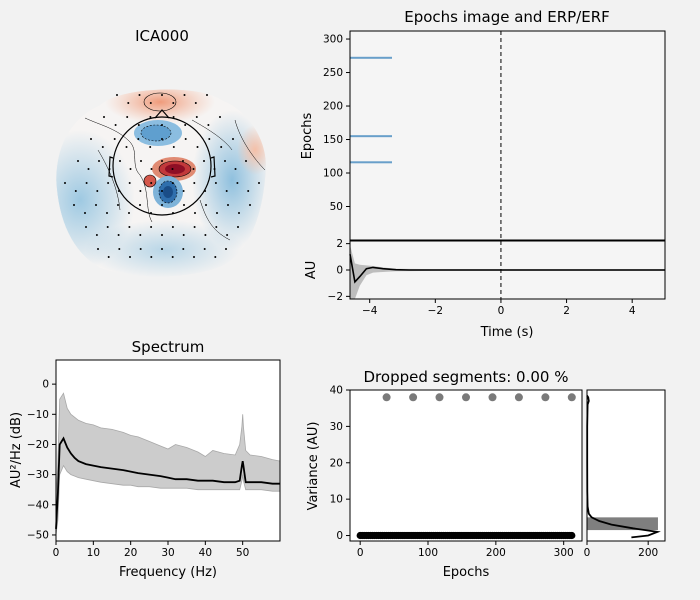 The width and height of the screenshot is (700, 600). Describe the element at coordinates (370, 311) in the screenshot. I see `erp-x-tick-label: −4` at that location.